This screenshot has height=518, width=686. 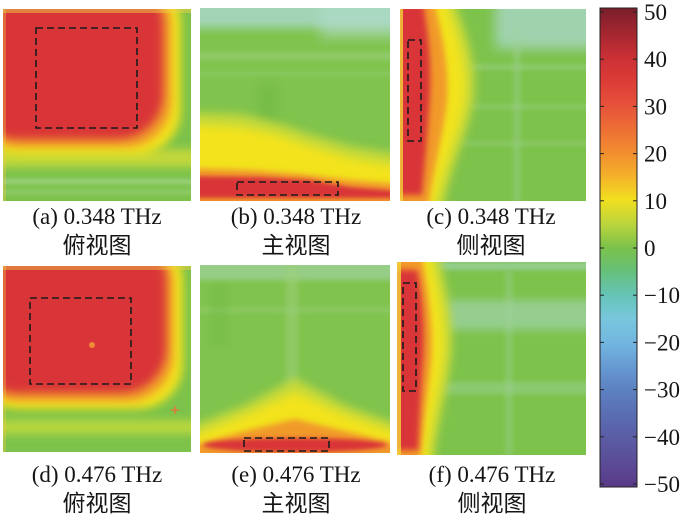 I want to click on panel-d-red-zone, so click(x=84, y=329).